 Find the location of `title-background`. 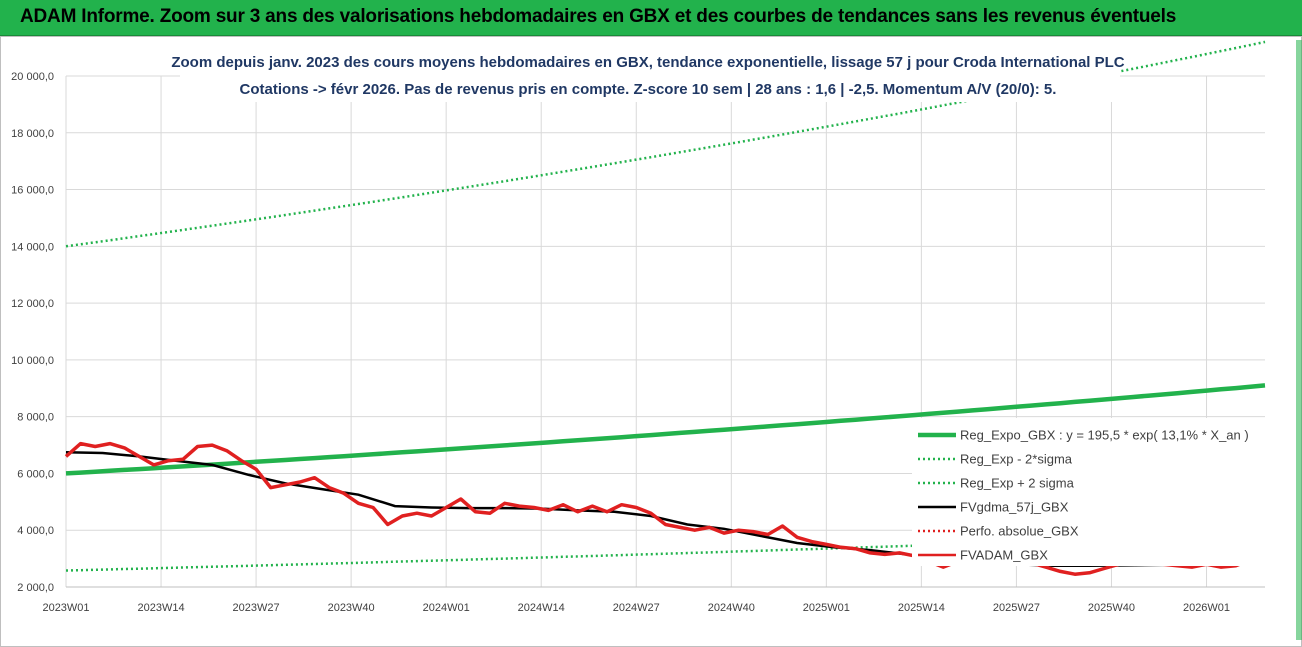

title-background is located at coordinates (650, 74).